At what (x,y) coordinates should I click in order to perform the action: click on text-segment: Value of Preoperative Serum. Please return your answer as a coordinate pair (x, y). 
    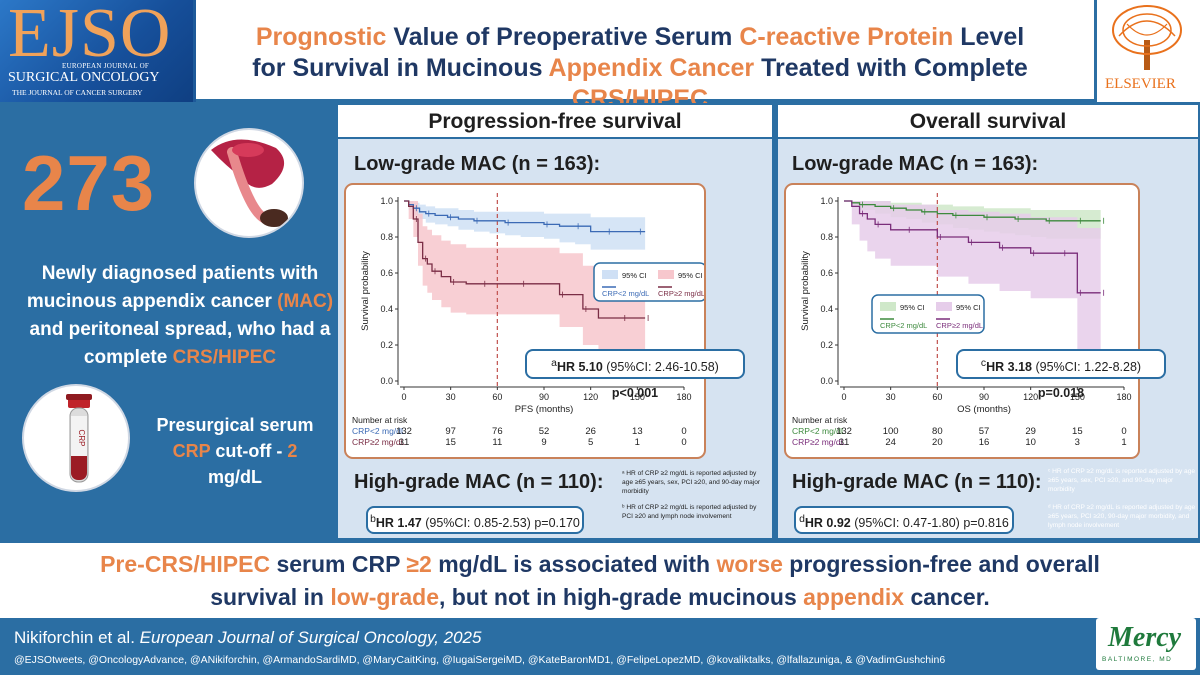
    Looking at the image, I should click on (563, 37).